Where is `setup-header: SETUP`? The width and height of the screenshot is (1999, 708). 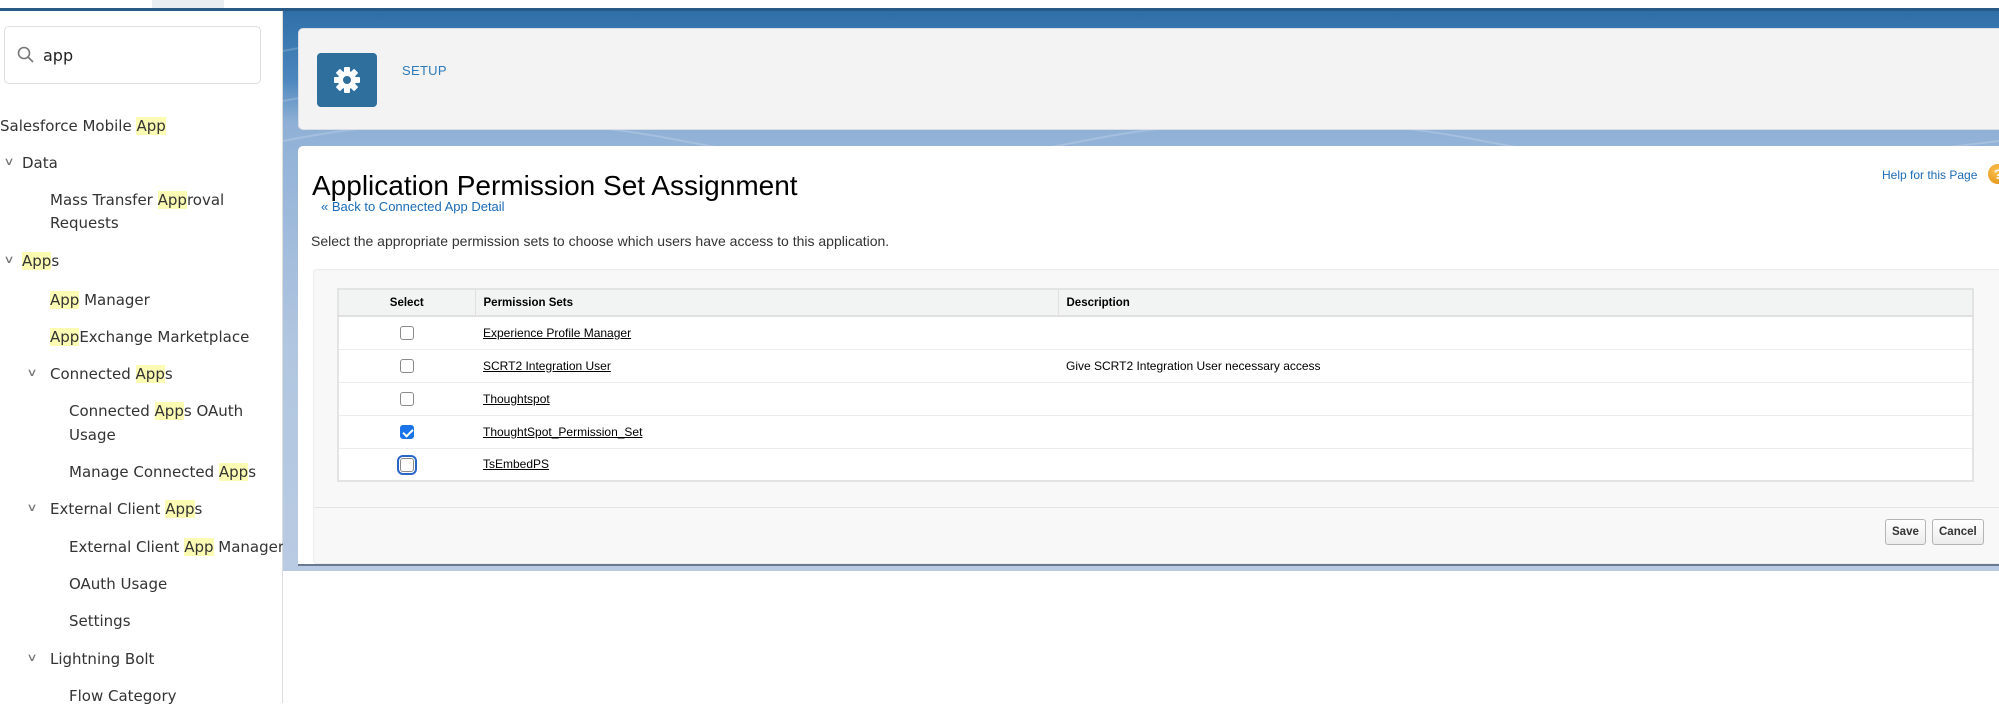
setup-header: SETUP is located at coordinates (1148, 79).